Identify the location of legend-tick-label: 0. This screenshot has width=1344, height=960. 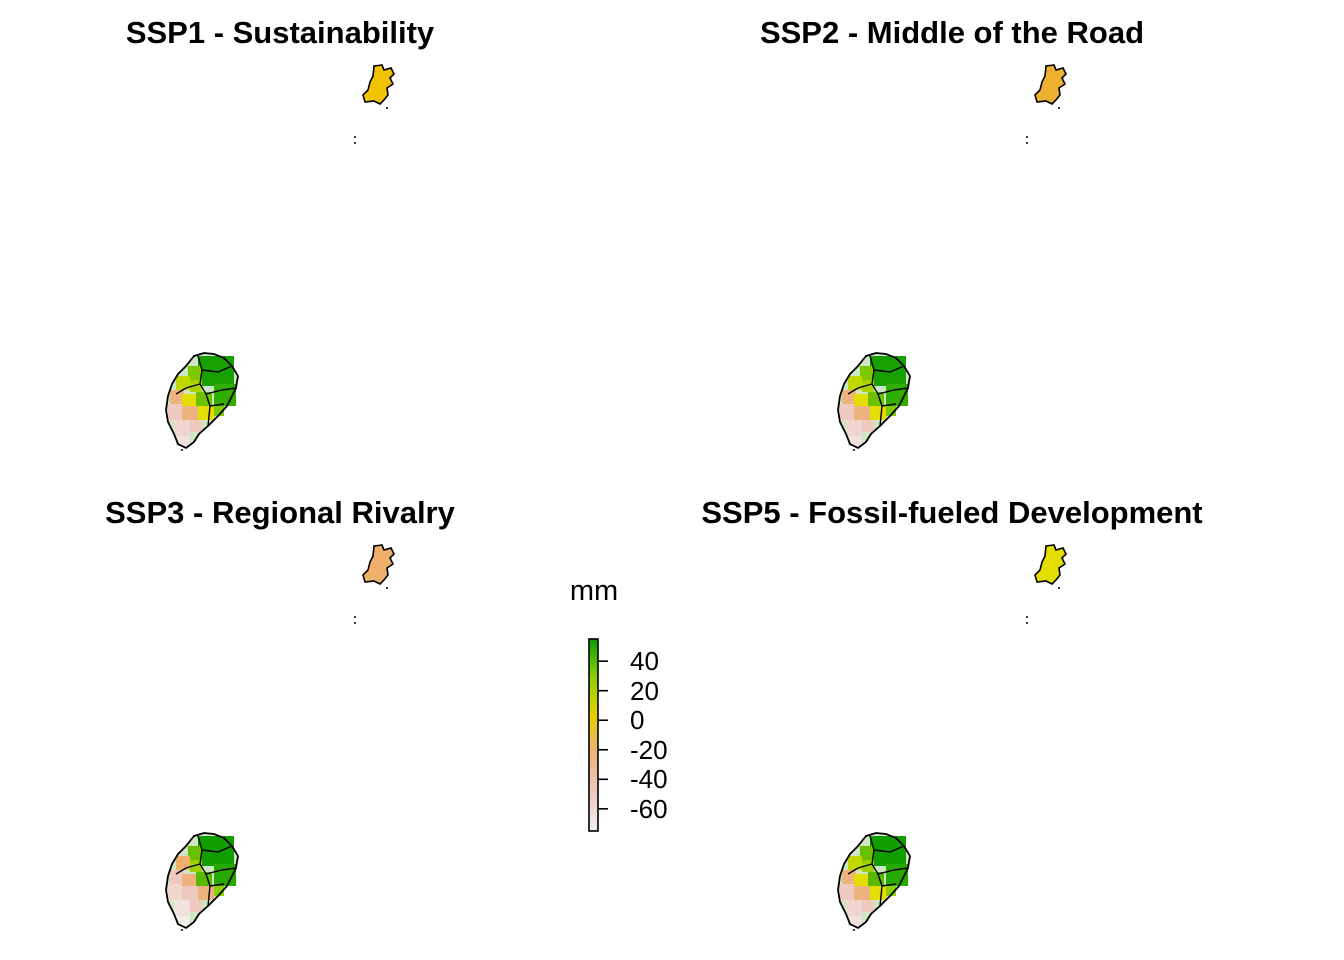
(637, 720).